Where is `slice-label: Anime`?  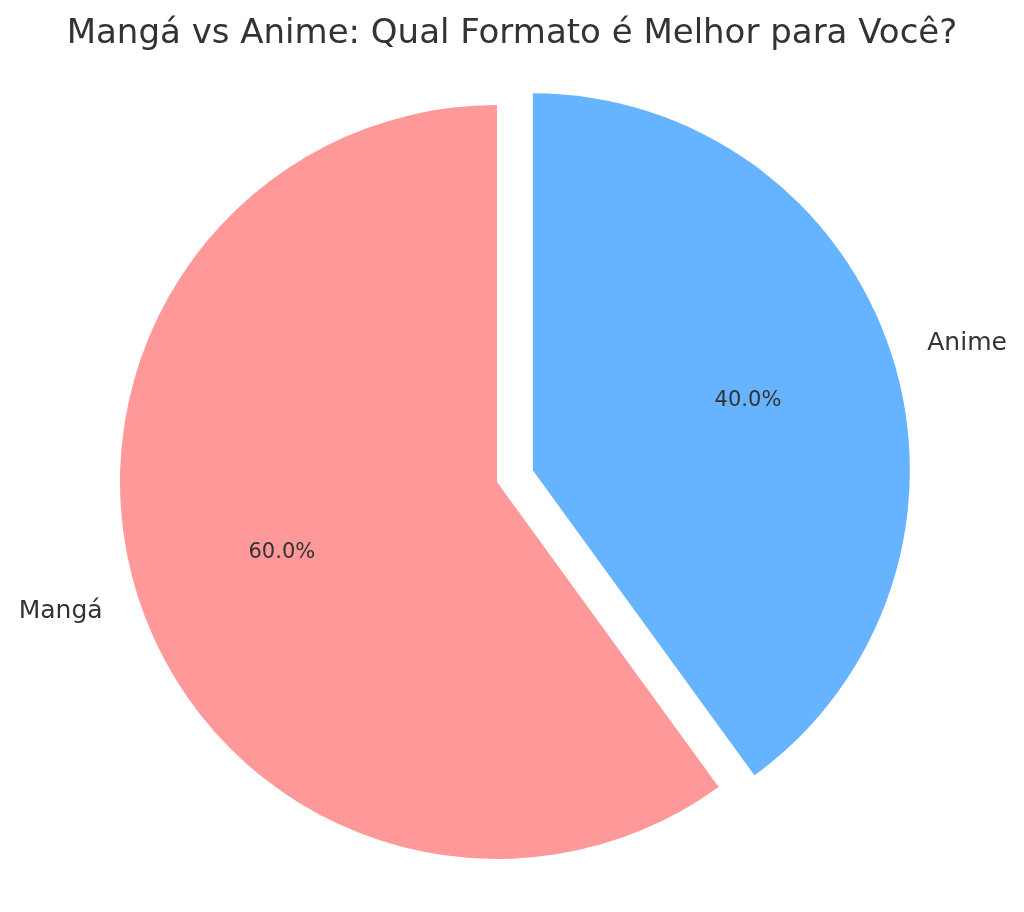 slice-label: Anime is located at coordinates (967, 342).